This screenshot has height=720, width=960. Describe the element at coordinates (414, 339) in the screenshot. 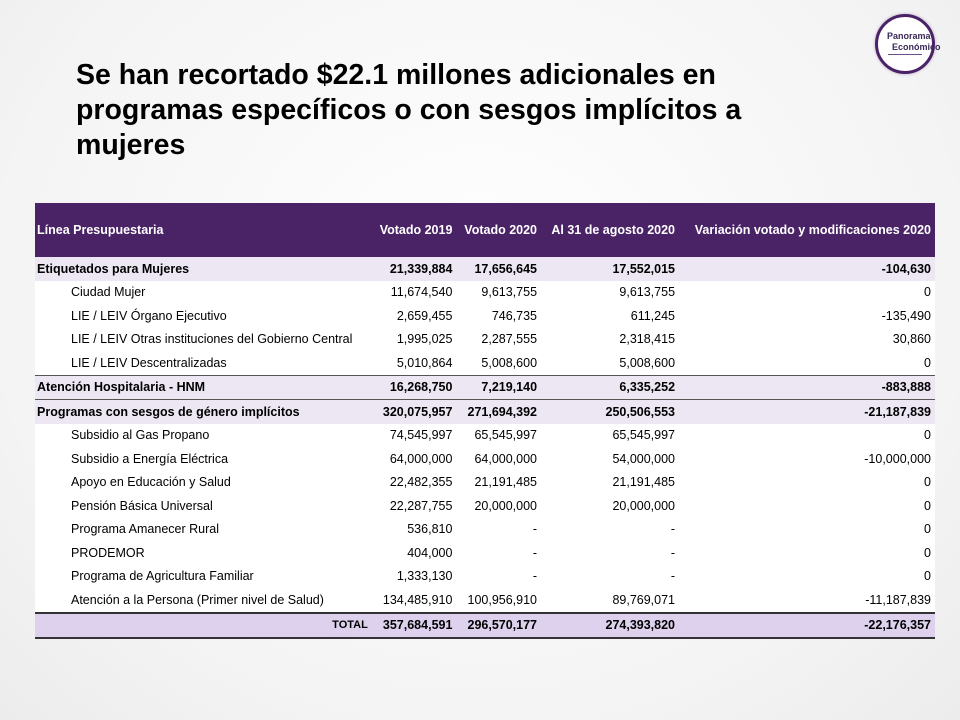

I see `cell-value: 1,995,025` at that location.